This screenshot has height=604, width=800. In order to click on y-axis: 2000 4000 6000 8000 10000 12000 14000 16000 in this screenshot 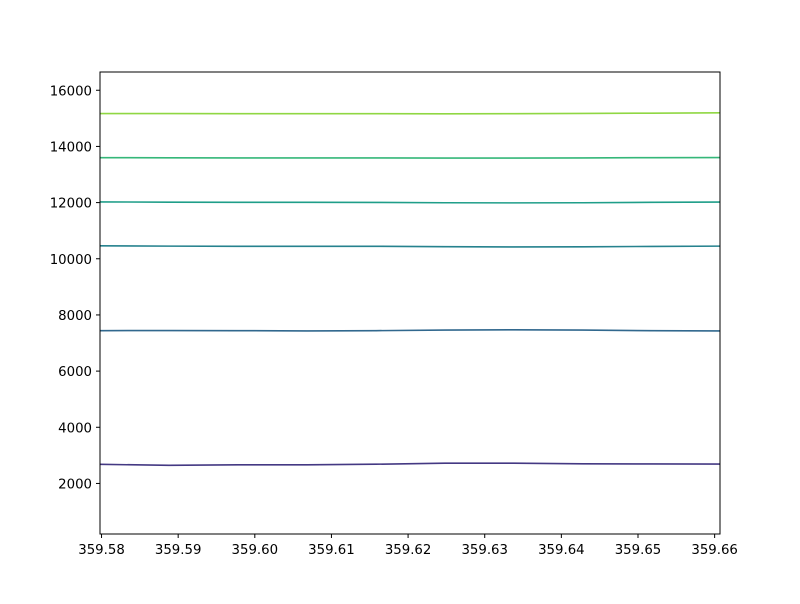, I will do `click(75, 288)`.